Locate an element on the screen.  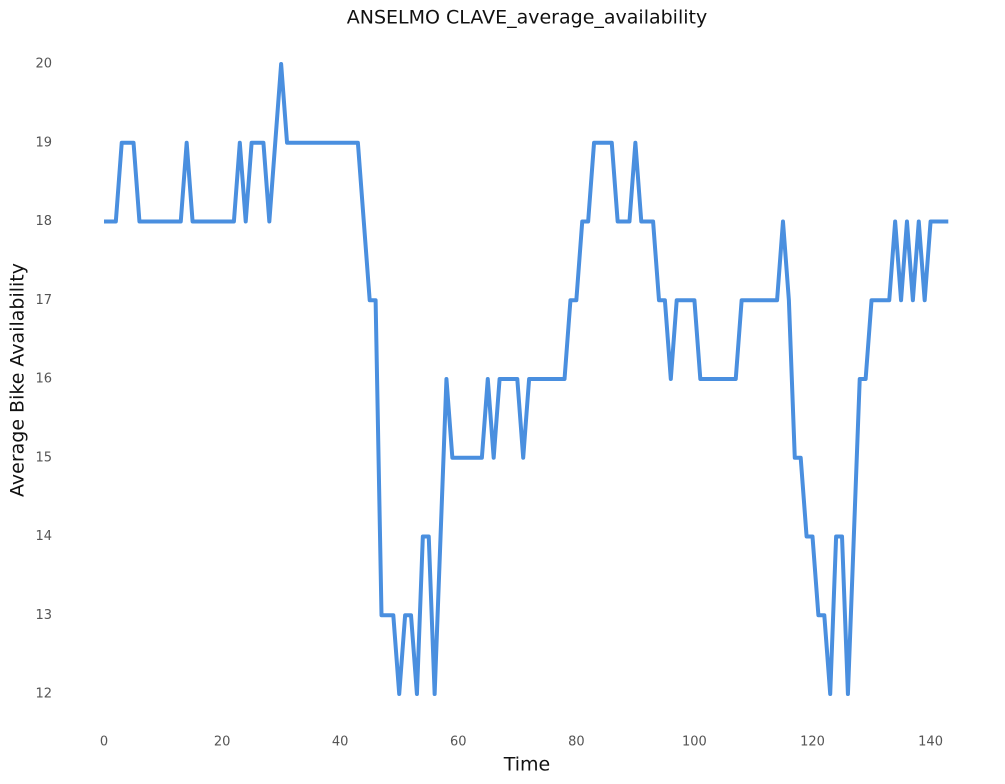
y-tick-label: 15 is located at coordinates (43, 457).